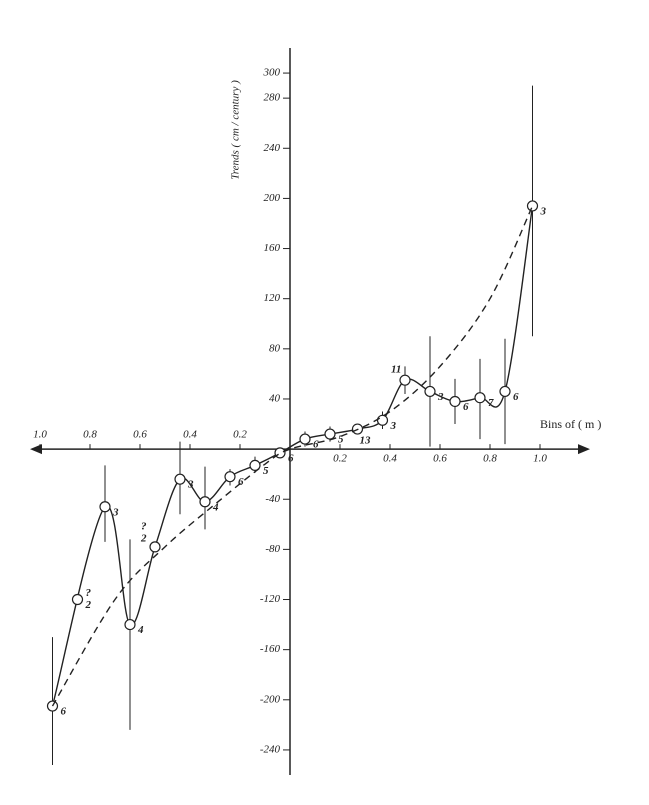 The width and height of the screenshot is (649, 805). Describe the element at coordinates (275, 348) in the screenshot. I see `y-tick-label: 80` at that location.